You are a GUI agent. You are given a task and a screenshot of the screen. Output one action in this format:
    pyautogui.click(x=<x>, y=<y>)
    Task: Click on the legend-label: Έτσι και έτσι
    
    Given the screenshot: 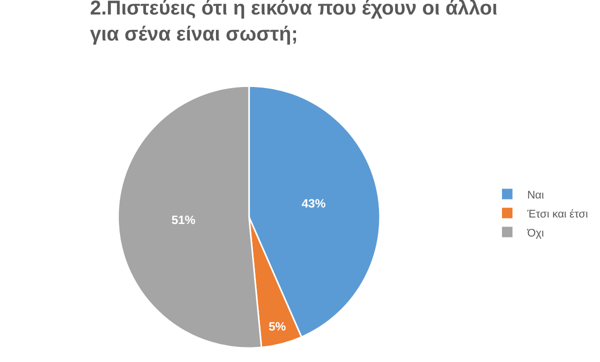 What is the action you would take?
    pyautogui.click(x=557, y=214)
    